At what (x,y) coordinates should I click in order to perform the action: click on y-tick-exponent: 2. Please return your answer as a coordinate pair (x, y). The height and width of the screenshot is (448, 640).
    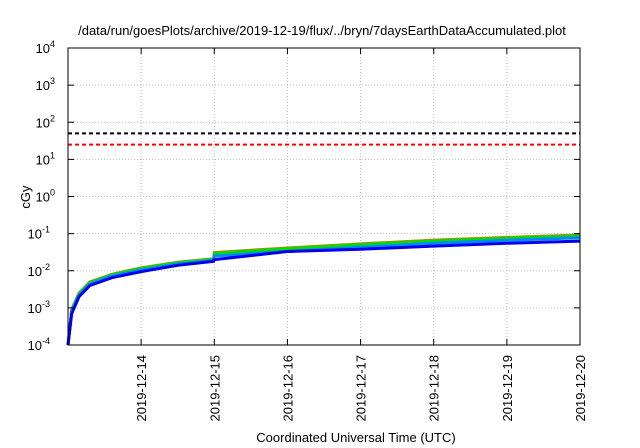
    Looking at the image, I should click on (52, 118).